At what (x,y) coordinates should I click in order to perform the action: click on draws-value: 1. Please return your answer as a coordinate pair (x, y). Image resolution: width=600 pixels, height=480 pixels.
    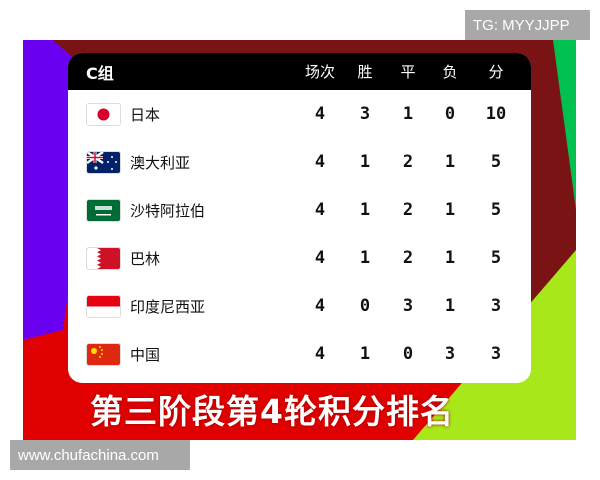
    Looking at the image, I should click on (408, 114).